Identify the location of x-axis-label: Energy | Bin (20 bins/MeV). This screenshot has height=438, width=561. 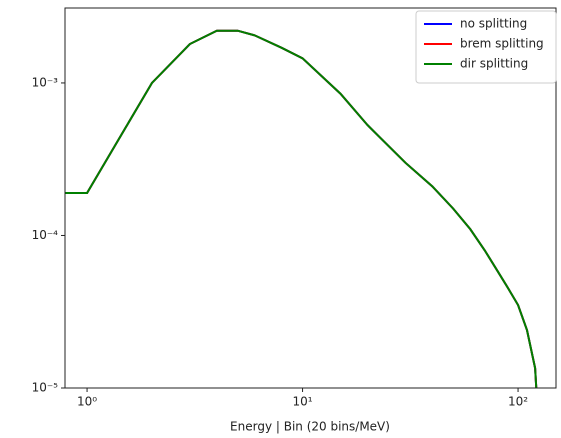
(310, 427).